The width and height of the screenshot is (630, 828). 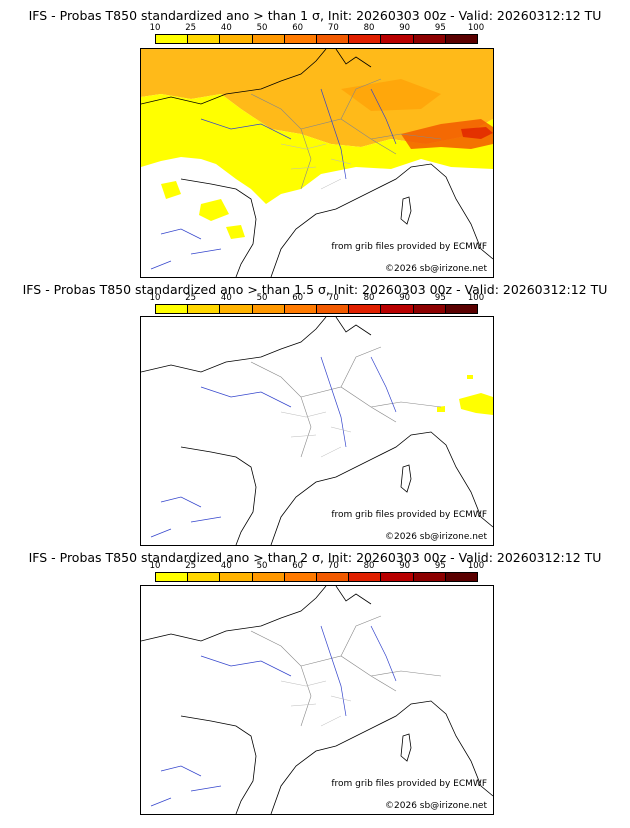 I want to click on prob-area-yellow, so click(x=317, y=149).